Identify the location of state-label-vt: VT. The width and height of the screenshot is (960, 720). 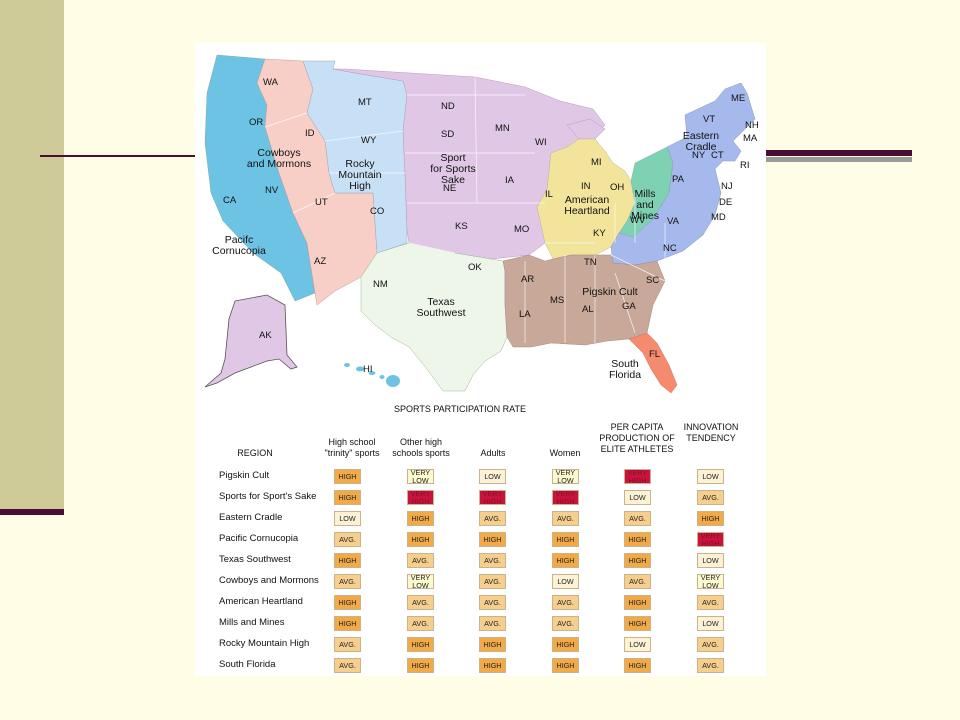
(709, 119).